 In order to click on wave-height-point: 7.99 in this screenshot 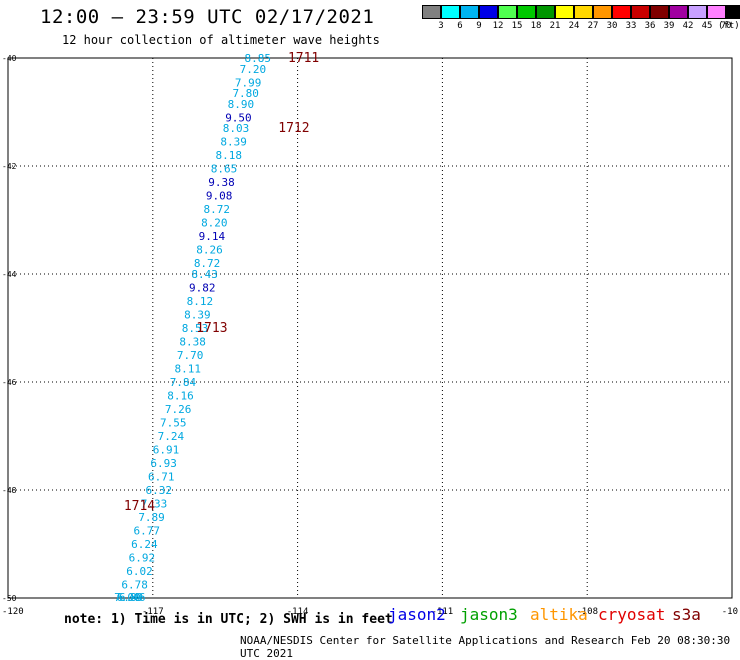, I will do `click(248, 82)`.